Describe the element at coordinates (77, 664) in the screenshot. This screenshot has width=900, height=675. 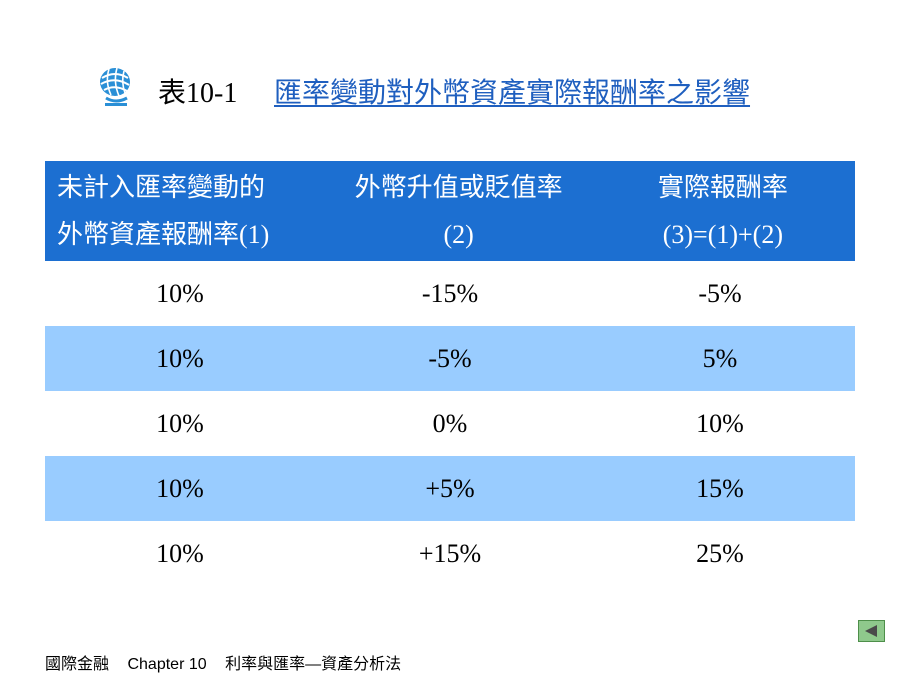
I see `footer-course: 國際金融` at that location.